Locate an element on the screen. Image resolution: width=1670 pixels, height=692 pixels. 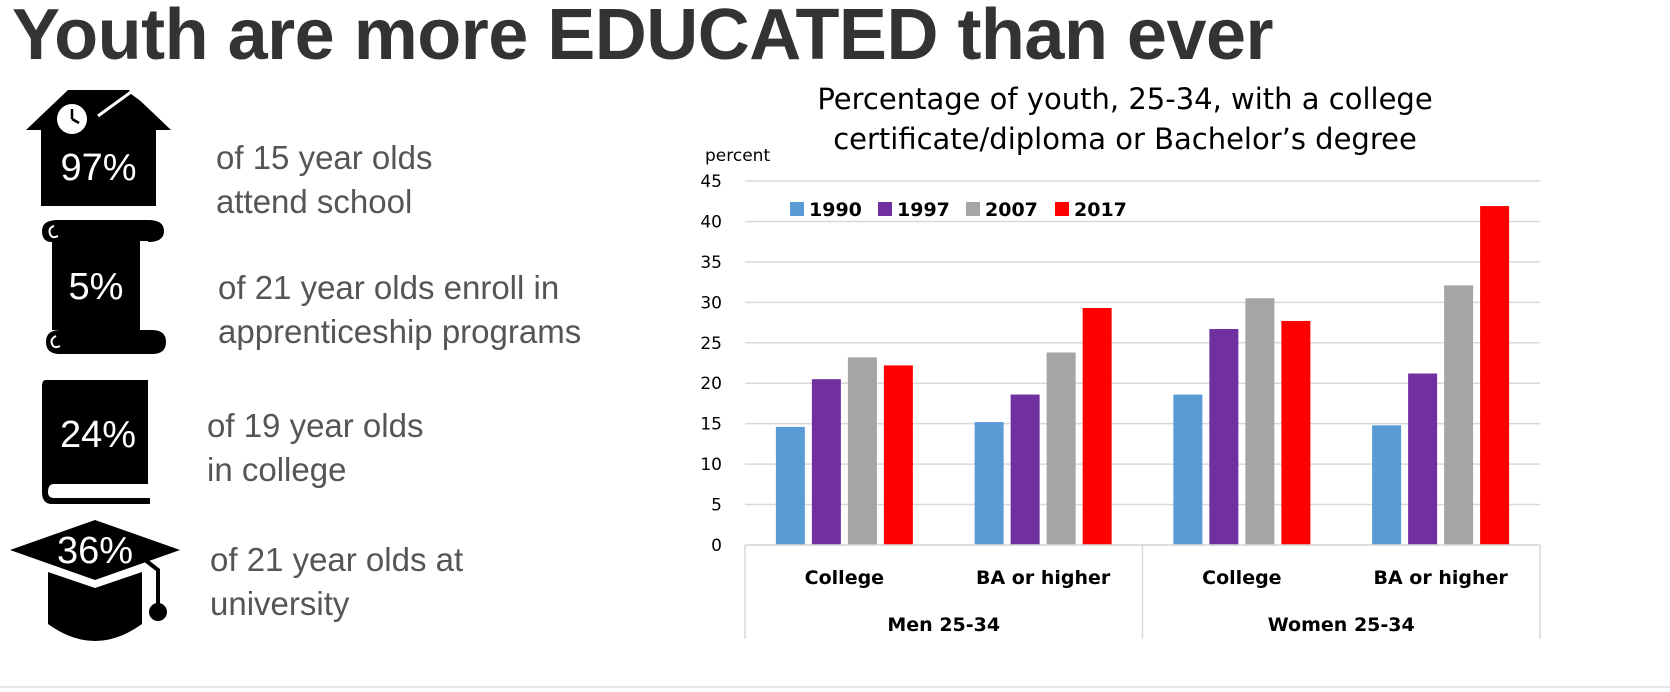
stat-percent: 97% is located at coordinates (98, 168).